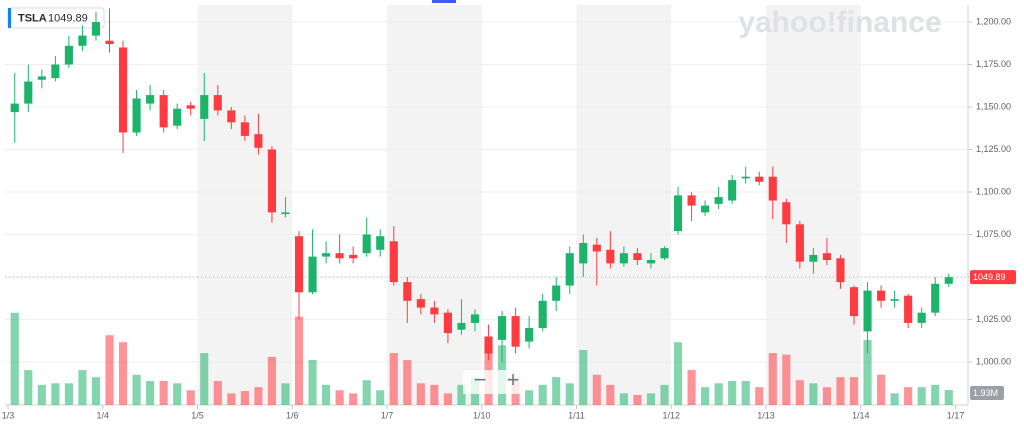  What do you see at coordinates (444, 1) in the screenshot?
I see `top-marker` at bounding box center [444, 1].